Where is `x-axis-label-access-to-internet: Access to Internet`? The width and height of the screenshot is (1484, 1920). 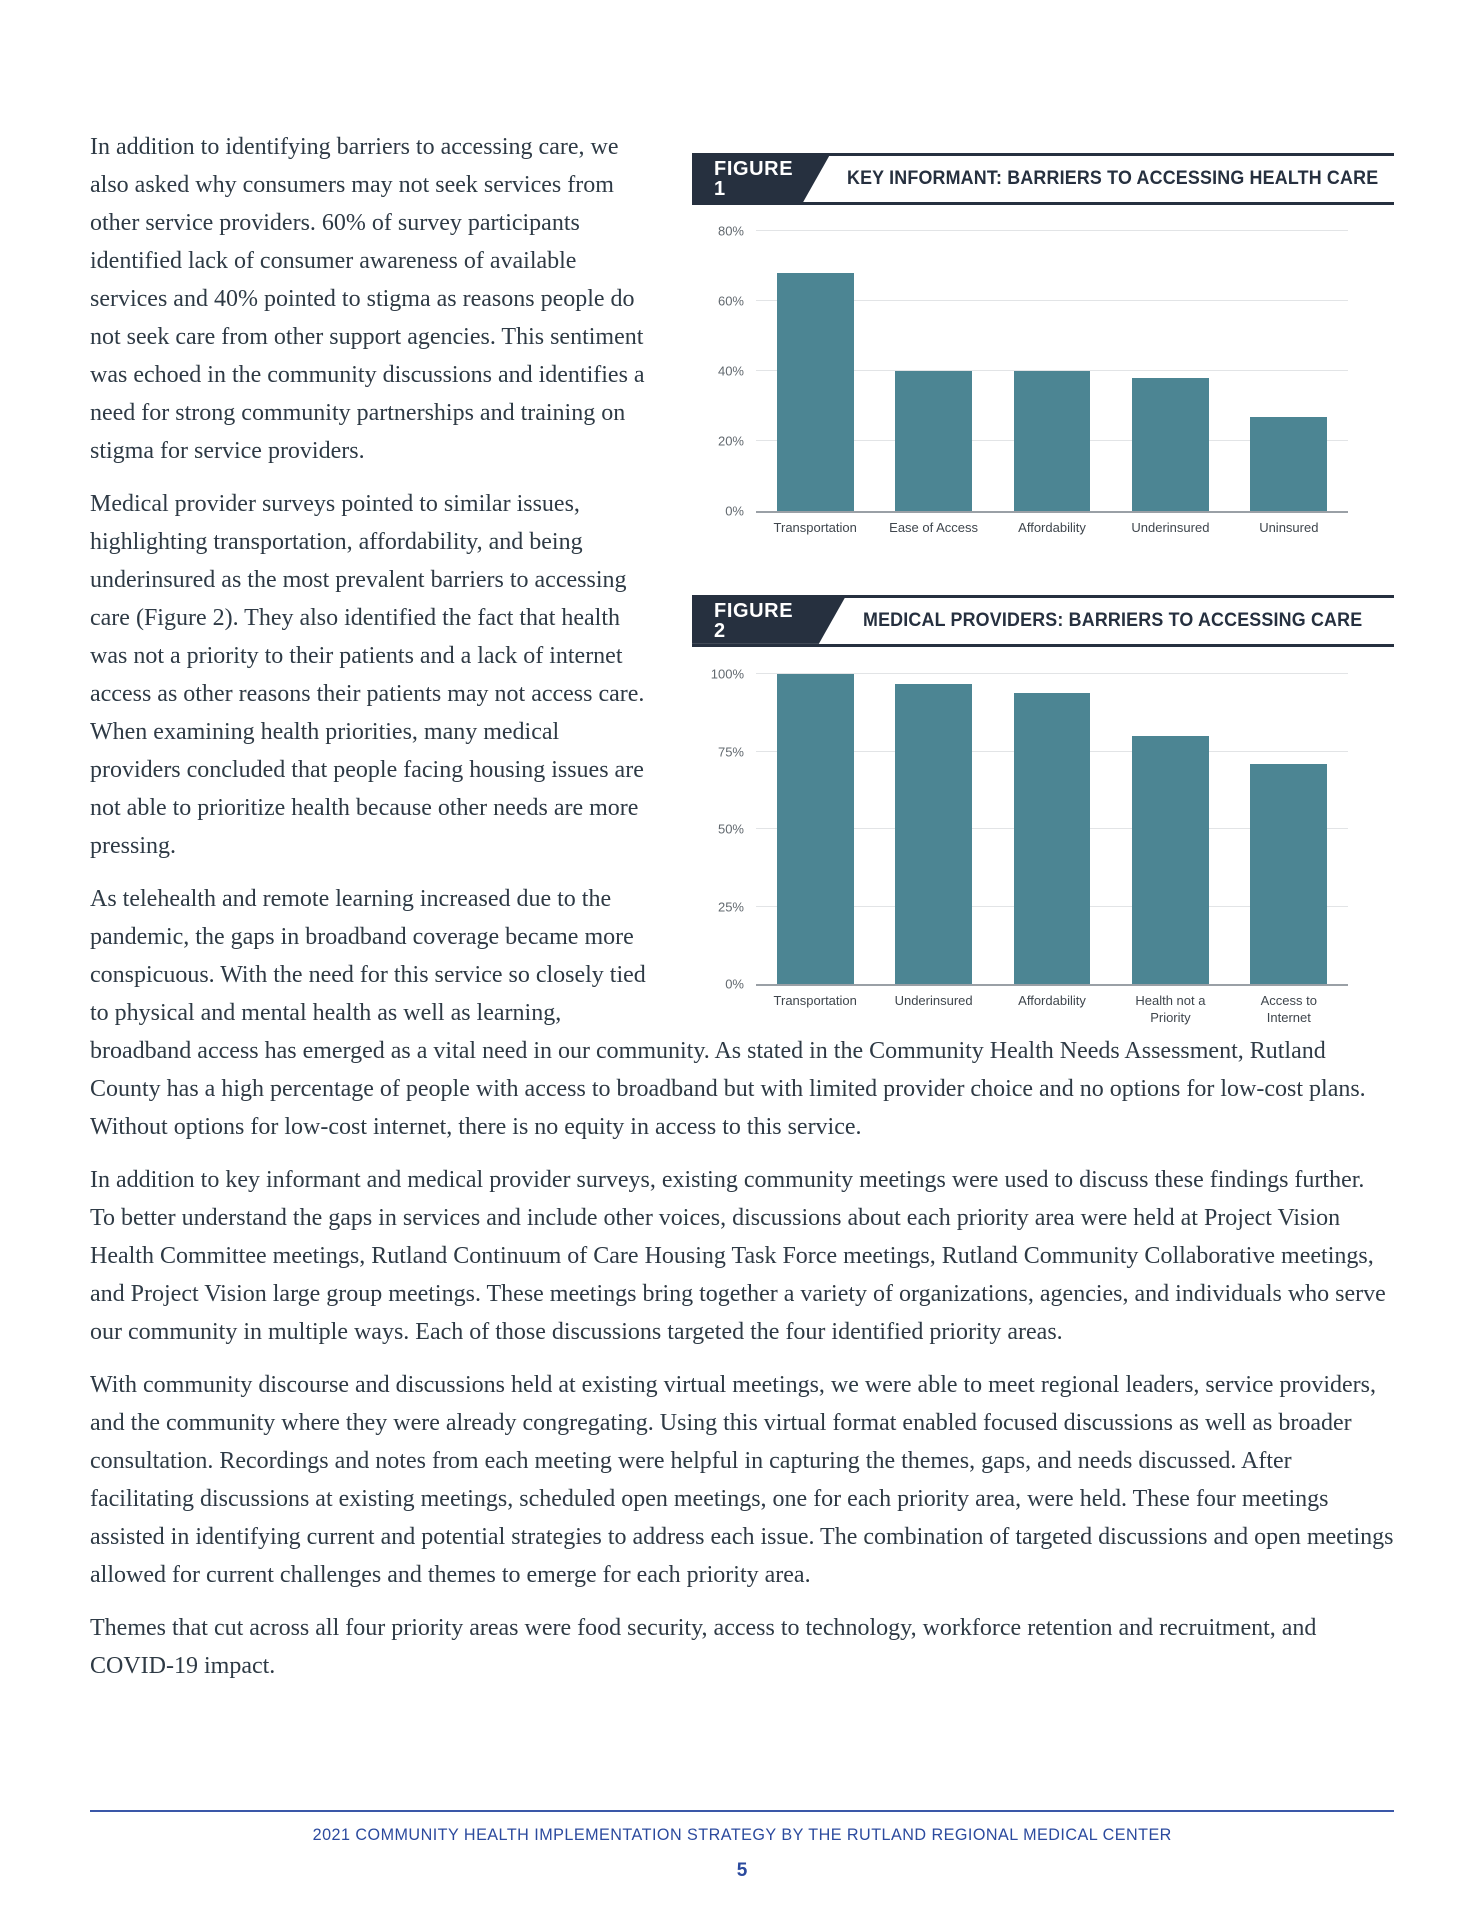
x-axis-label-access-to-internet: Access to Internet is located at coordinates (1288, 1008).